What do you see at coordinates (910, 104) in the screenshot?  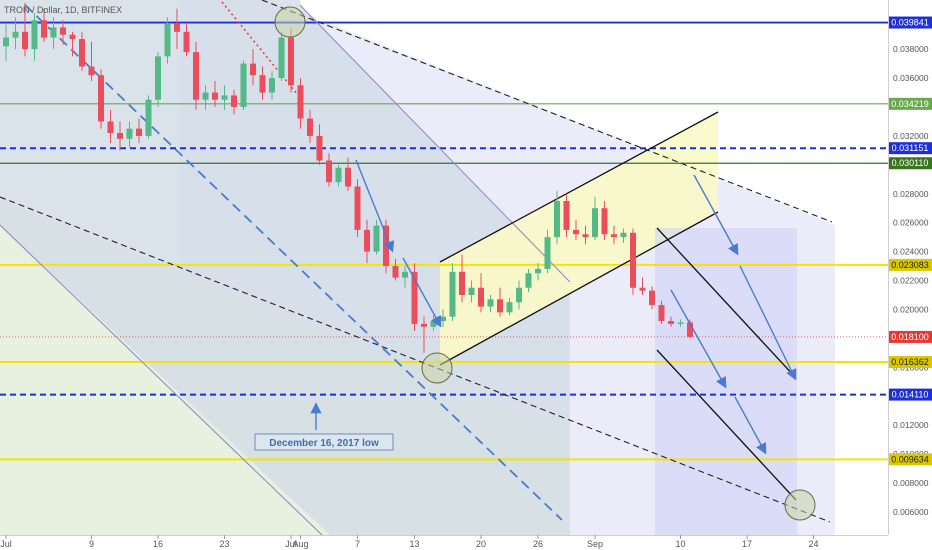 I see `level-tag-1: 0.034219` at bounding box center [910, 104].